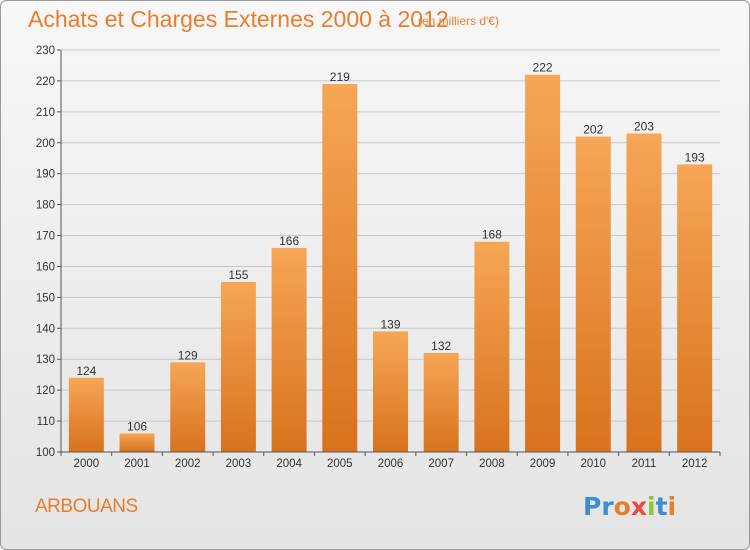 This screenshot has width=750, height=550. Describe the element at coordinates (661, 506) in the screenshot. I see `logo-letter: t` at that location.